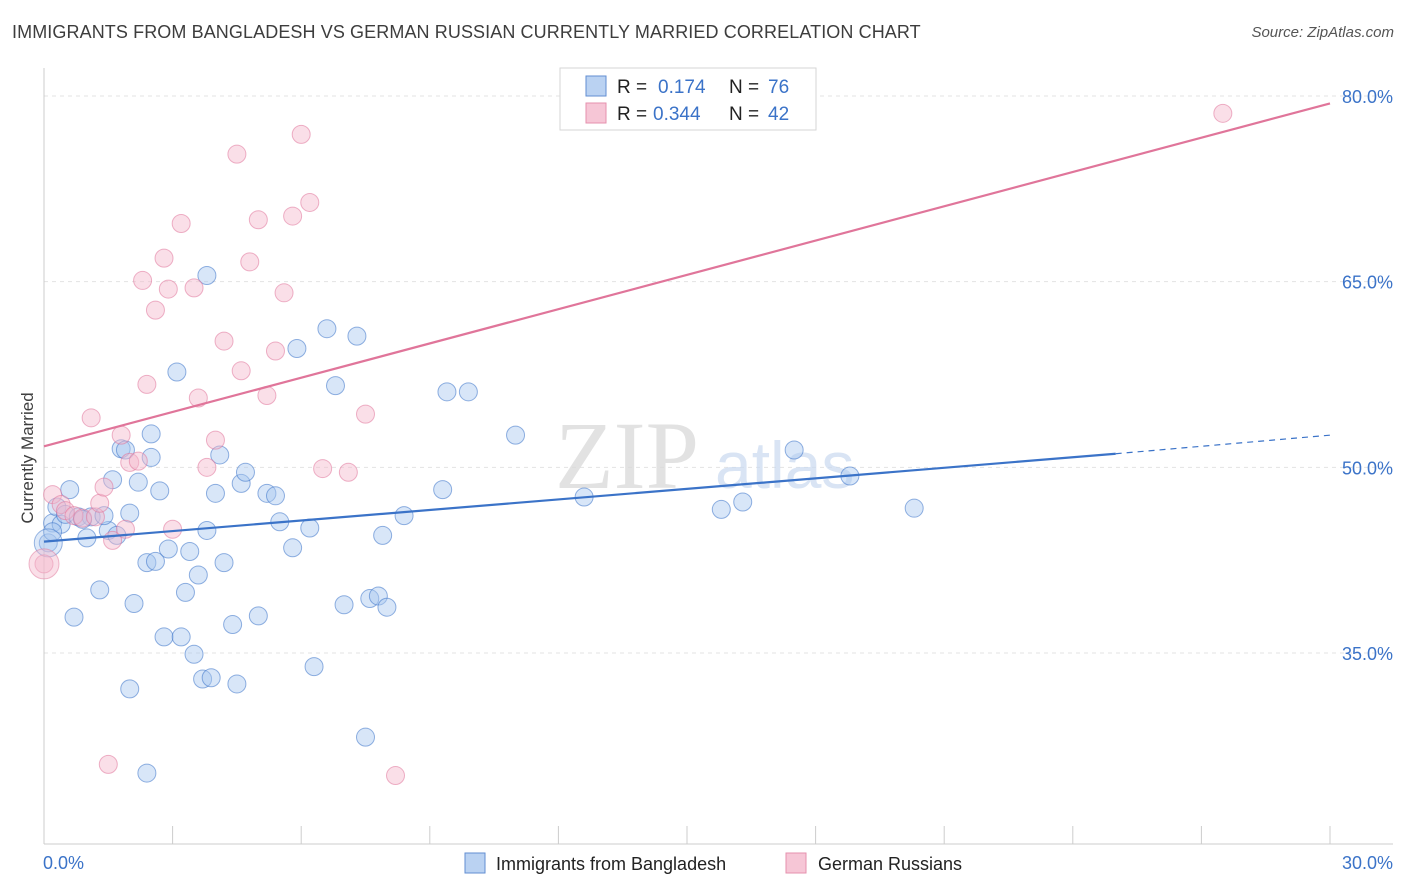  What do you see at coordinates (596, 86) in the screenshot?
I see `legend-swatch-blue` at bounding box center [596, 86].